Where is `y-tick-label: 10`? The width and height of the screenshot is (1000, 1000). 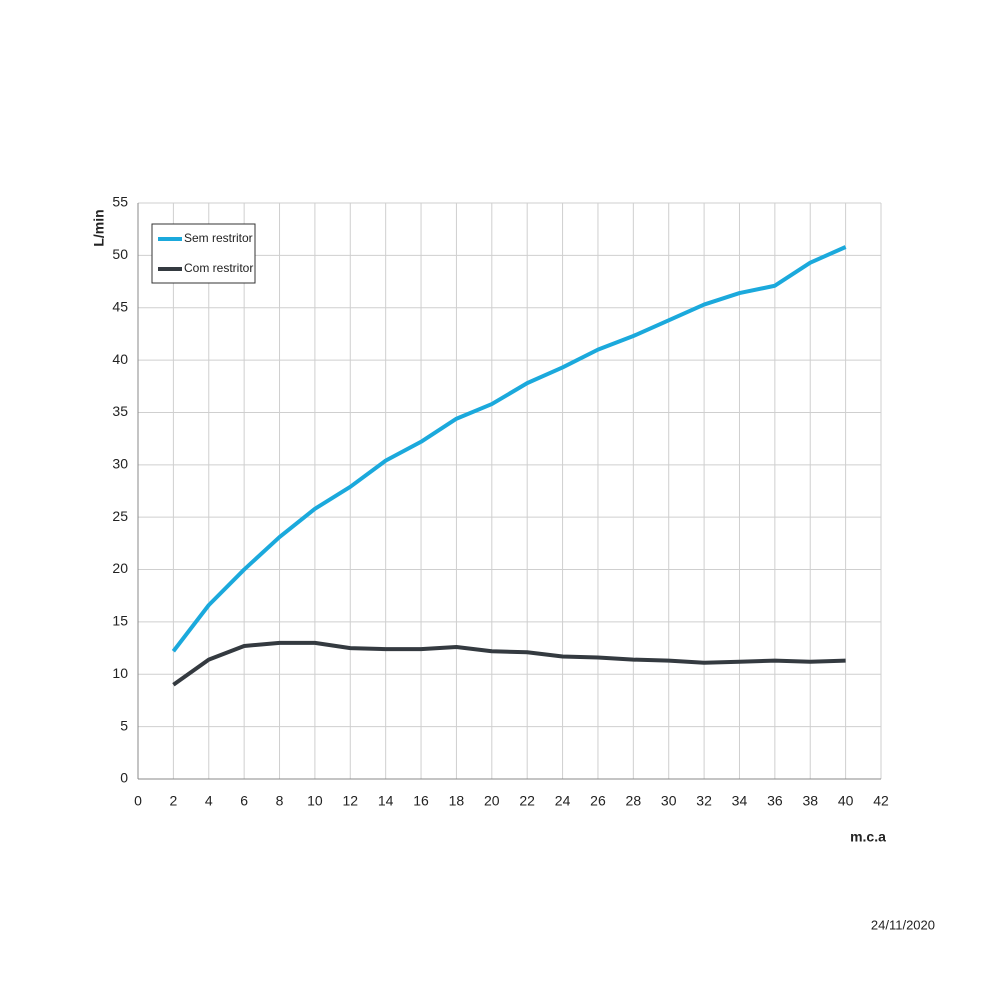 y-tick-label: 10 is located at coordinates (120, 673).